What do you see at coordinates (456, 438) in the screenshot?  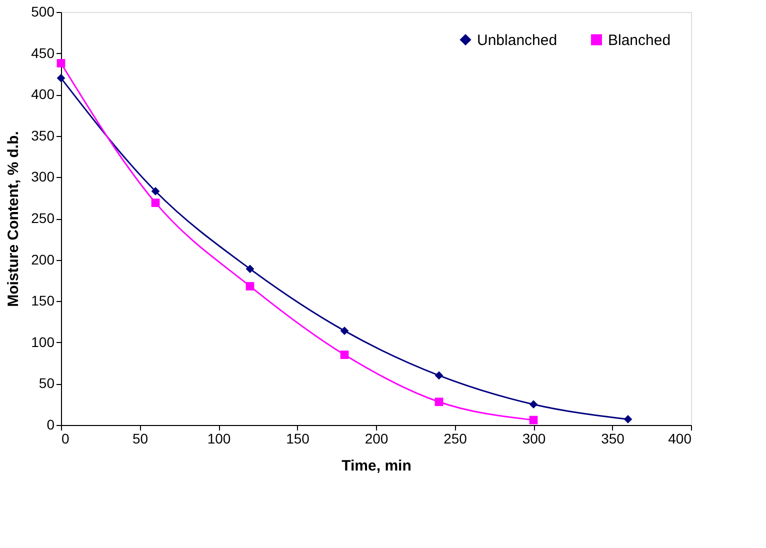 I see `x-tick-label: 250` at bounding box center [456, 438].